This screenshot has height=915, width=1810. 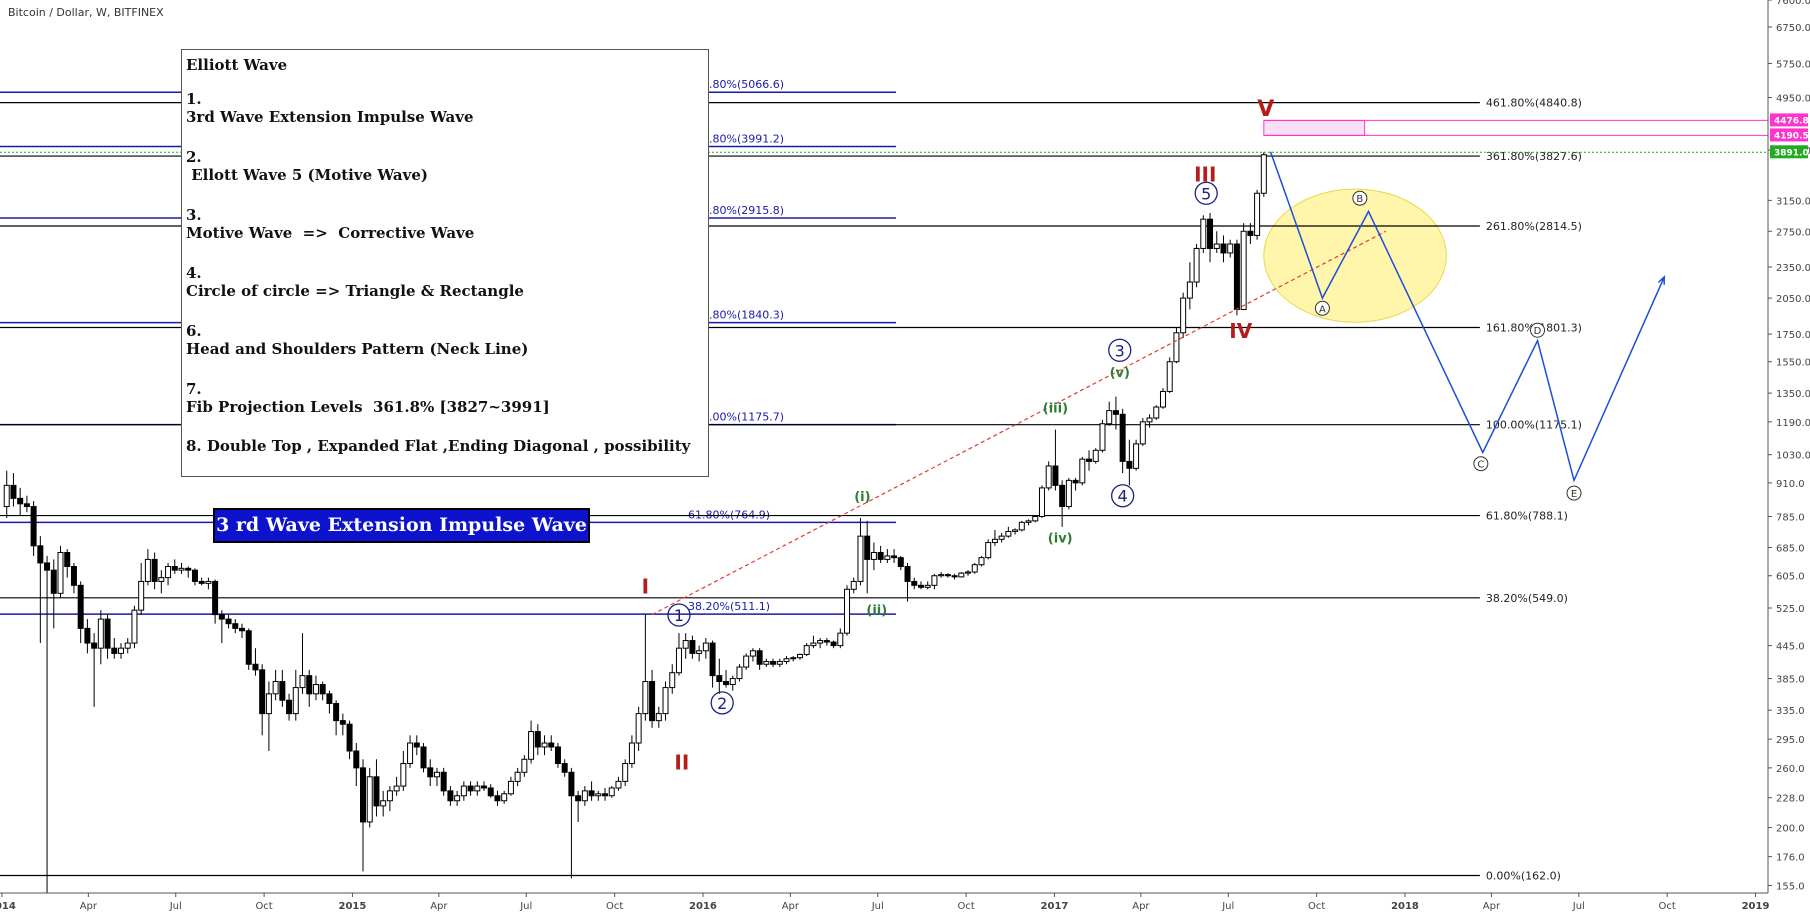 I want to click on note-text: Ellott Wave 5 (Motive Wave), so click(x=307, y=175).